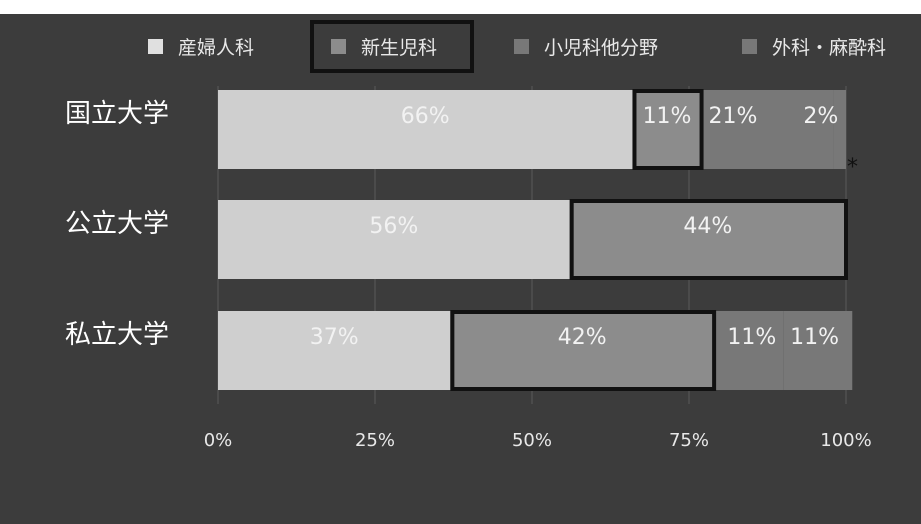  Describe the element at coordinates (733, 116) in the screenshot. I see `data-label: 21%` at that location.